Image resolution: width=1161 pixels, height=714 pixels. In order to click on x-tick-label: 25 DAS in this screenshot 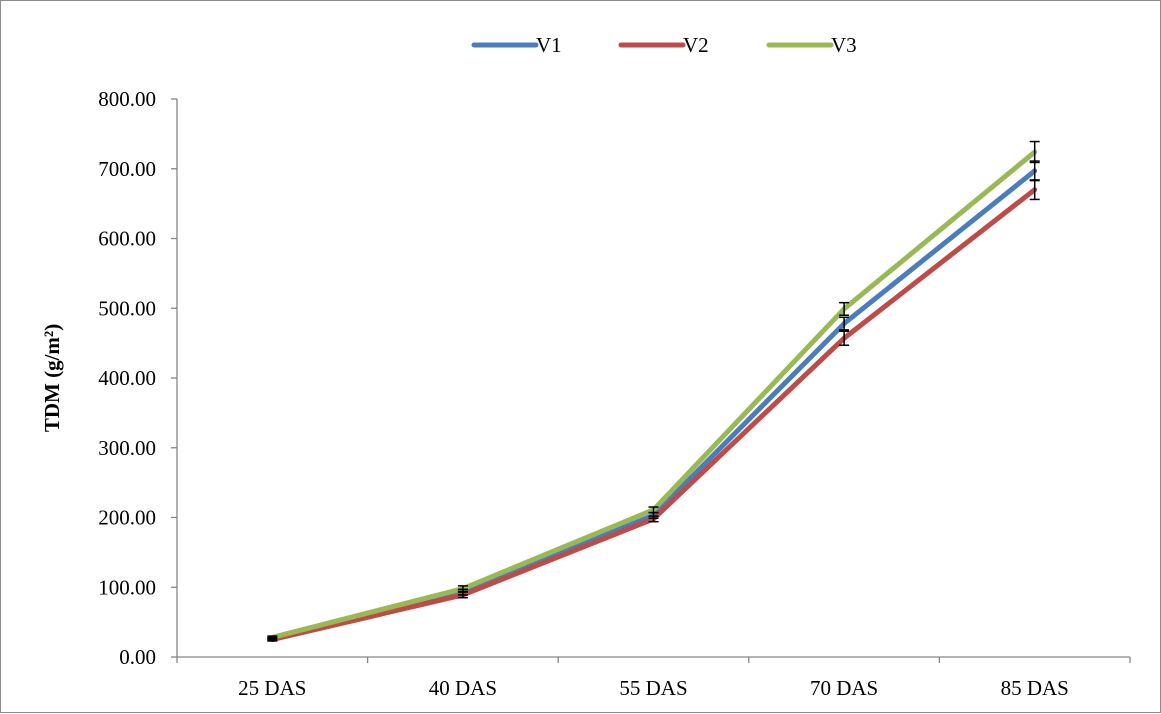, I will do `click(272, 688)`.